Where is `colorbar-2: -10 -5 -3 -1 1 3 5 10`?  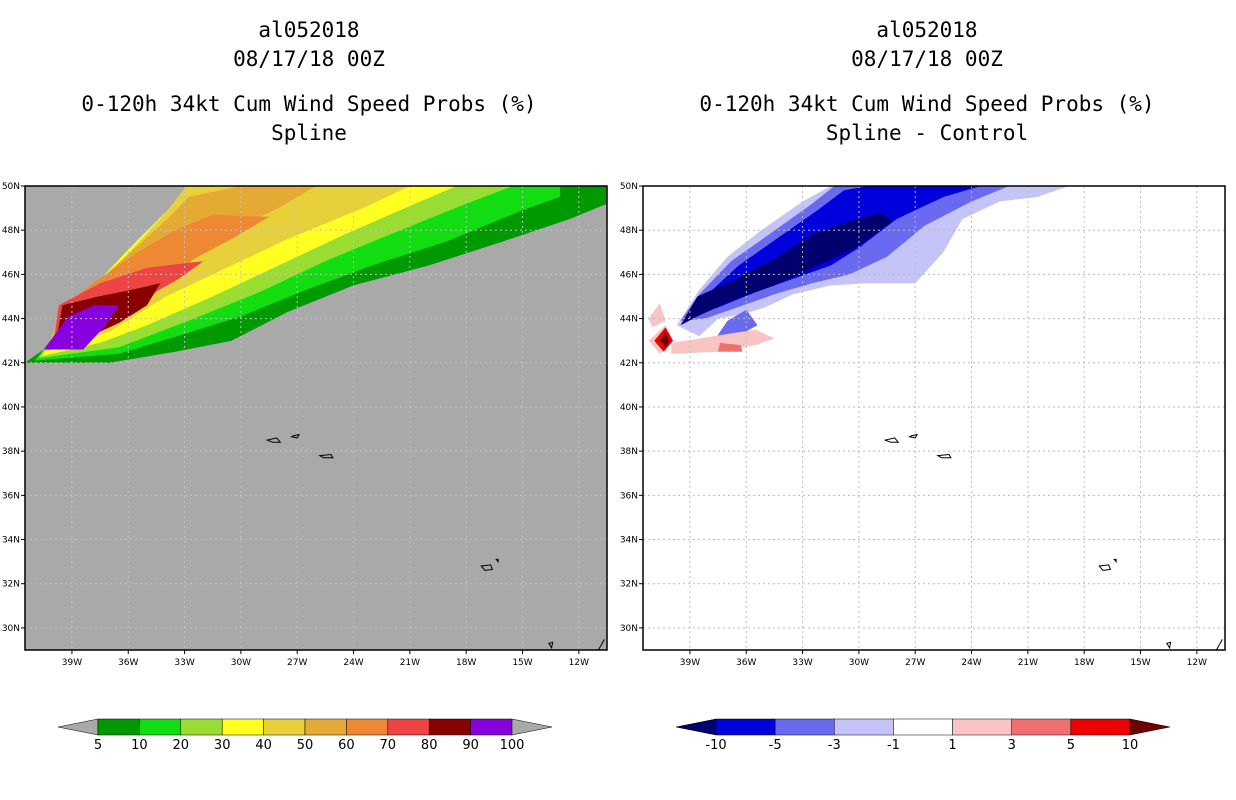 colorbar-2: -10 -5 -3 -1 1 3 5 10 is located at coordinates (923, 735).